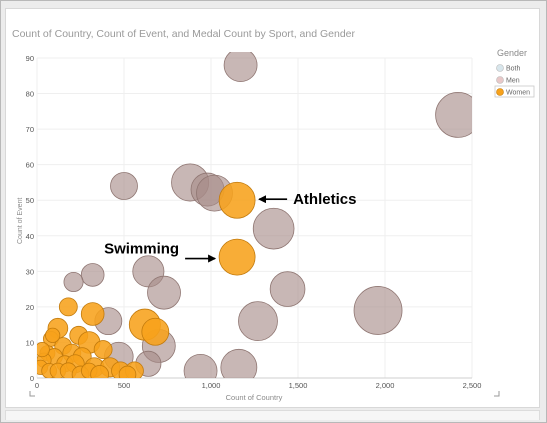  Describe the element at coordinates (211, 385) in the screenshot. I see `x-tick-label: 1,000` at that location.